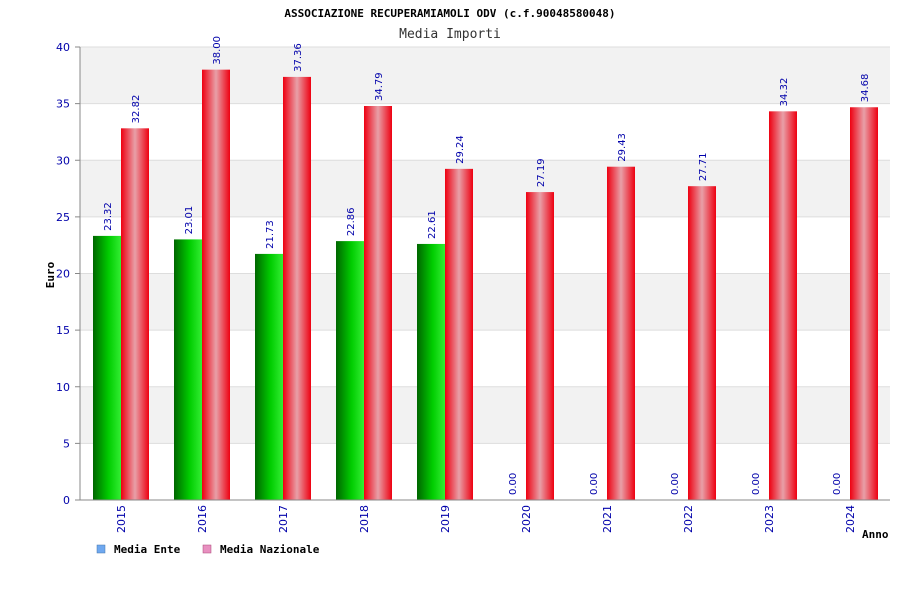 This screenshot has width=900, height=600. What do you see at coordinates (865, 88) in the screenshot?
I see `value-label: 34.68` at bounding box center [865, 88].